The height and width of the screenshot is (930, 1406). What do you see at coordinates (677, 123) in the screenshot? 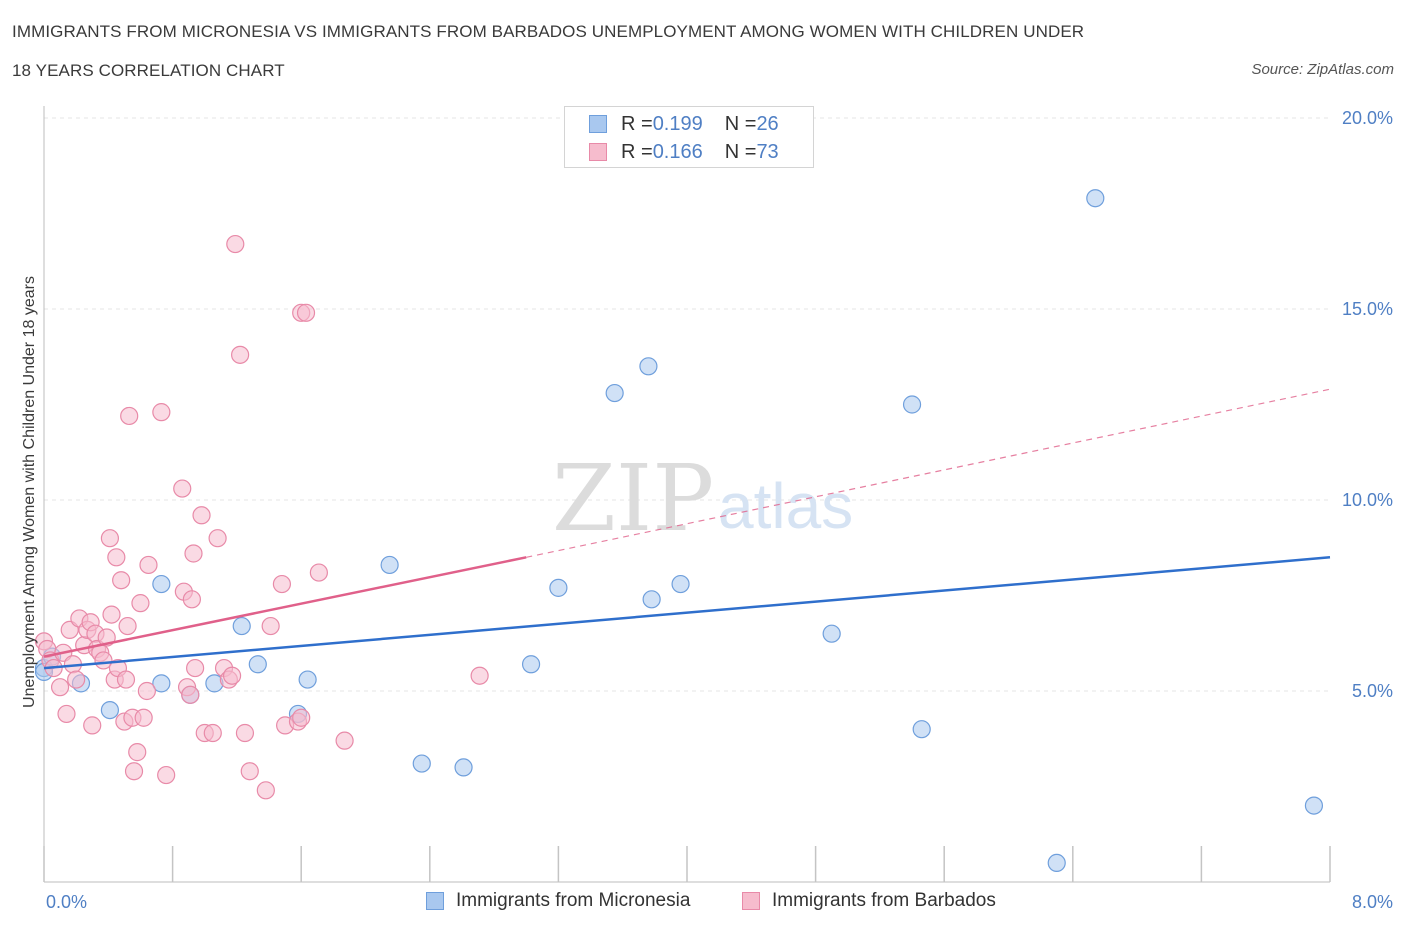
I see `legend-r-value: 0.199` at bounding box center [677, 123].